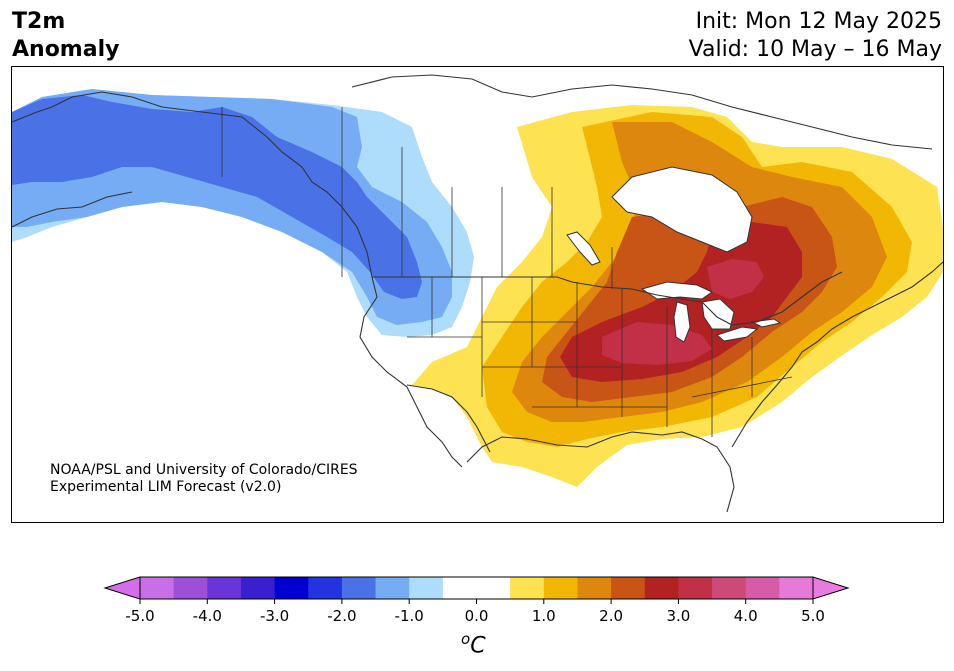 Image resolution: width=954 pixels, height=671 pixels. What do you see at coordinates (815, 49) in the screenshot?
I see `valid-range: Valid: 10 May – 16 May` at bounding box center [815, 49].